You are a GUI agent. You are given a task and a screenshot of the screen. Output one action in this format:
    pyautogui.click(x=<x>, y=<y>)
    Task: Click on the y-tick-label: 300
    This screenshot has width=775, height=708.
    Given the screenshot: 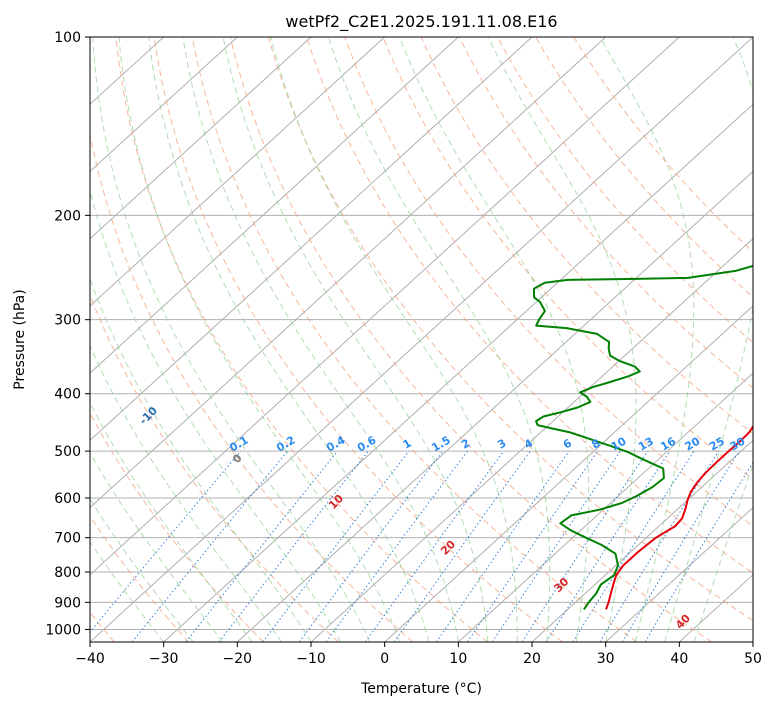 What is the action you would take?
    pyautogui.click(x=67, y=321)
    